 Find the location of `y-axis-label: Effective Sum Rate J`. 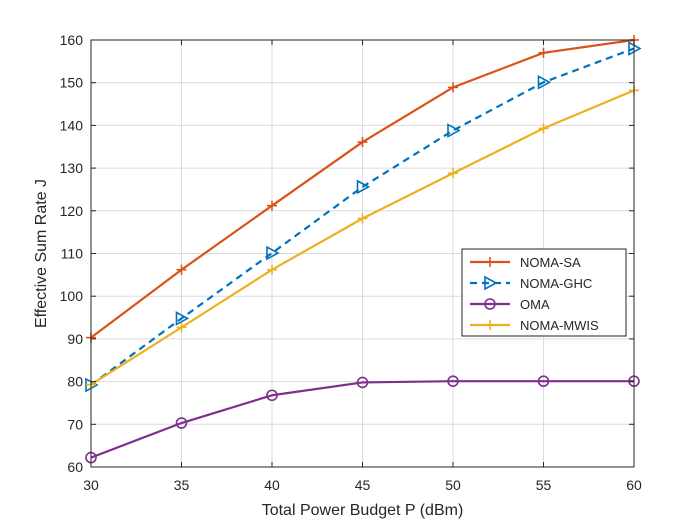

y-axis-label: Effective Sum Rate J is located at coordinates (41, 253).